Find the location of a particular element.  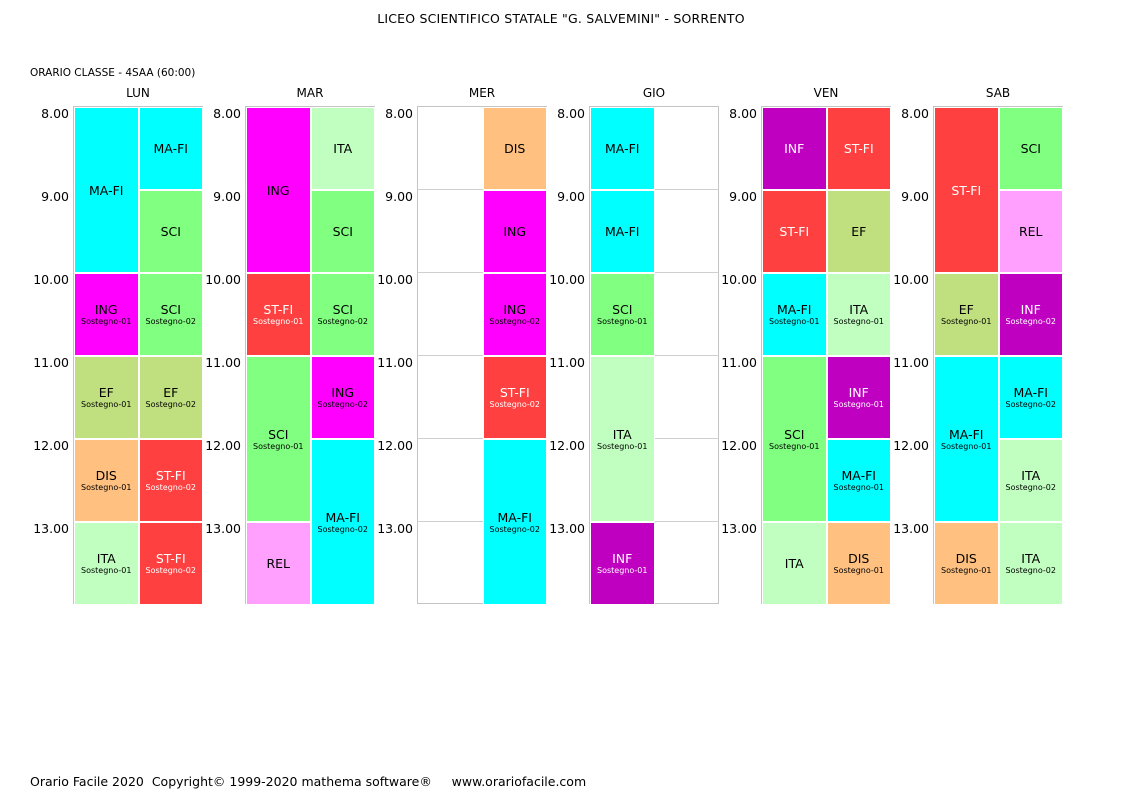

lesson-subject: SCI is located at coordinates (170, 231).